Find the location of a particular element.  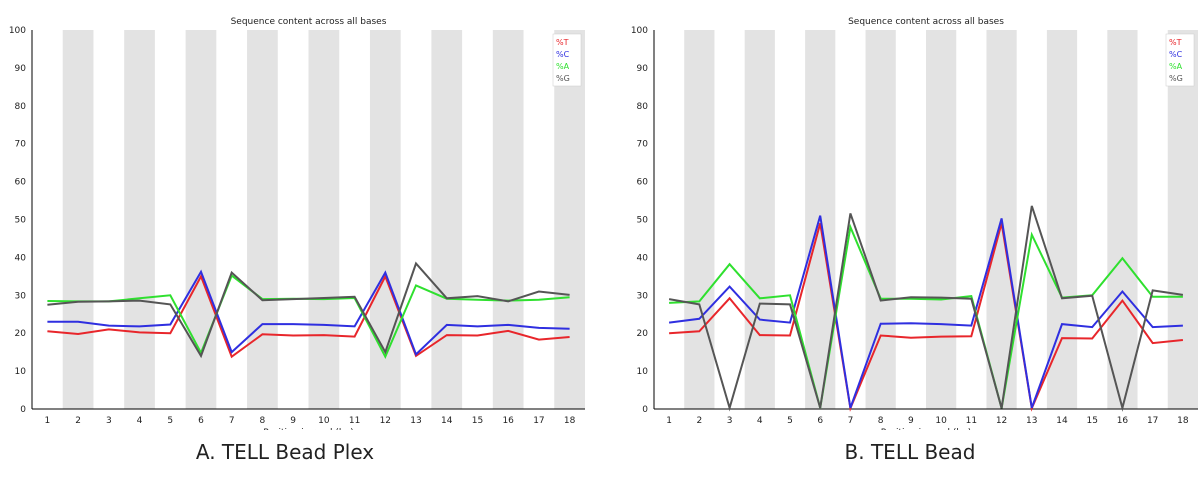

panel-caption-b: B. TELL Bead is located at coordinates (910, 452).